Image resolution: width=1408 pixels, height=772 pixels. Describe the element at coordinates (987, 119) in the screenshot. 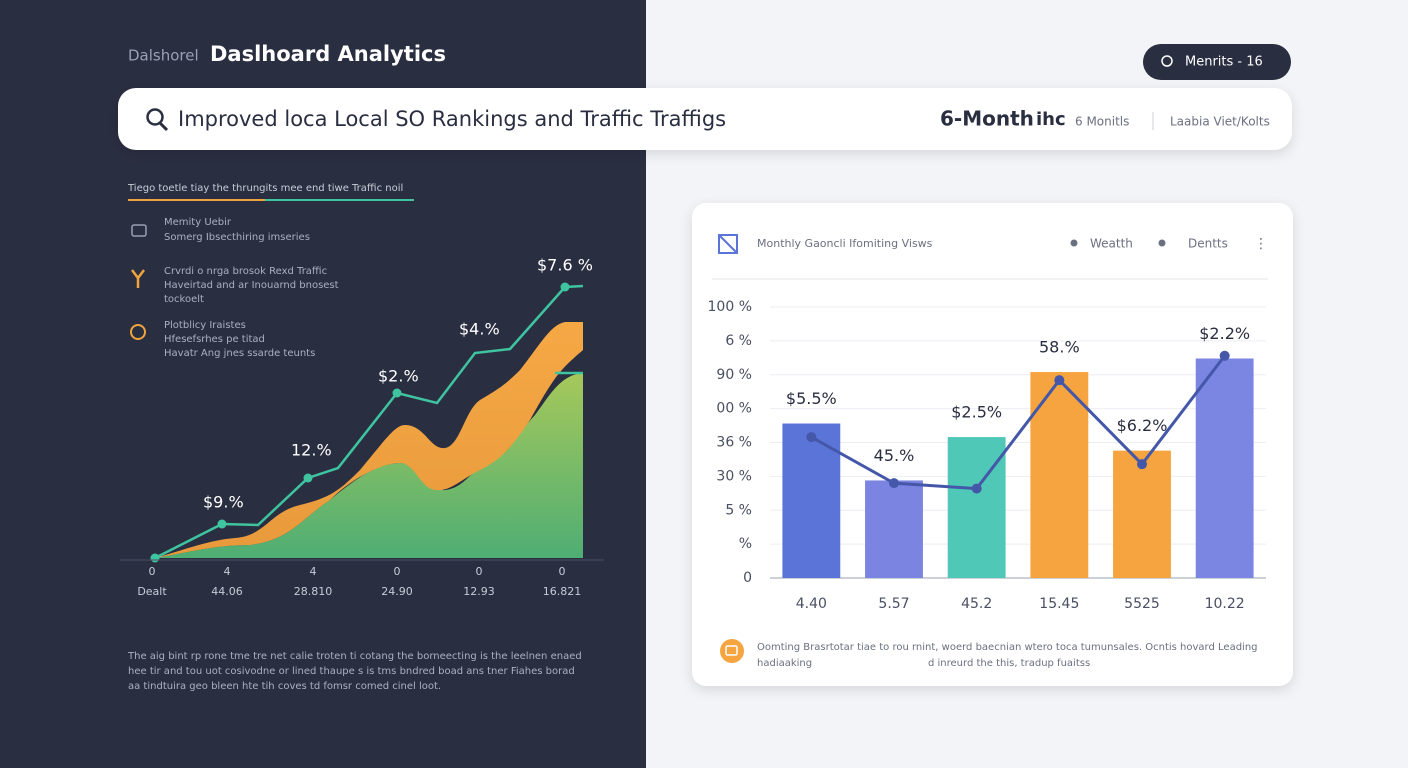

I see `search-period: 6-Month` at that location.